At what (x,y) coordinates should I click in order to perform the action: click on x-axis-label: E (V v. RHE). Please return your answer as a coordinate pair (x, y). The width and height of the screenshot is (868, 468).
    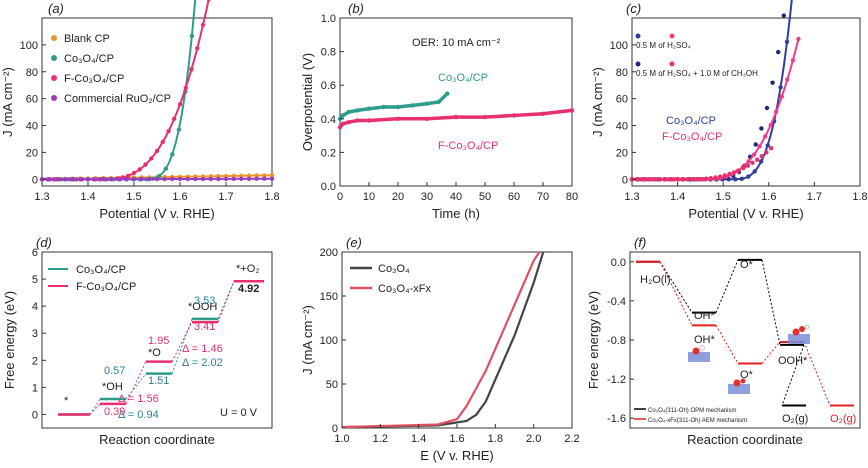
    Looking at the image, I should click on (456, 455).